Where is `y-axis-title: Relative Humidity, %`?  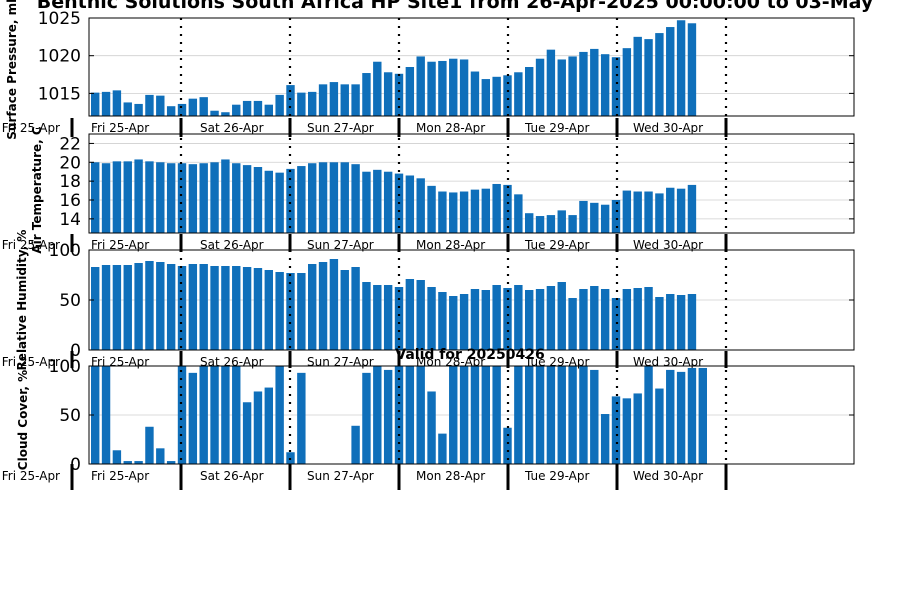 y-axis-title: Relative Humidity, % is located at coordinates (22, 300).